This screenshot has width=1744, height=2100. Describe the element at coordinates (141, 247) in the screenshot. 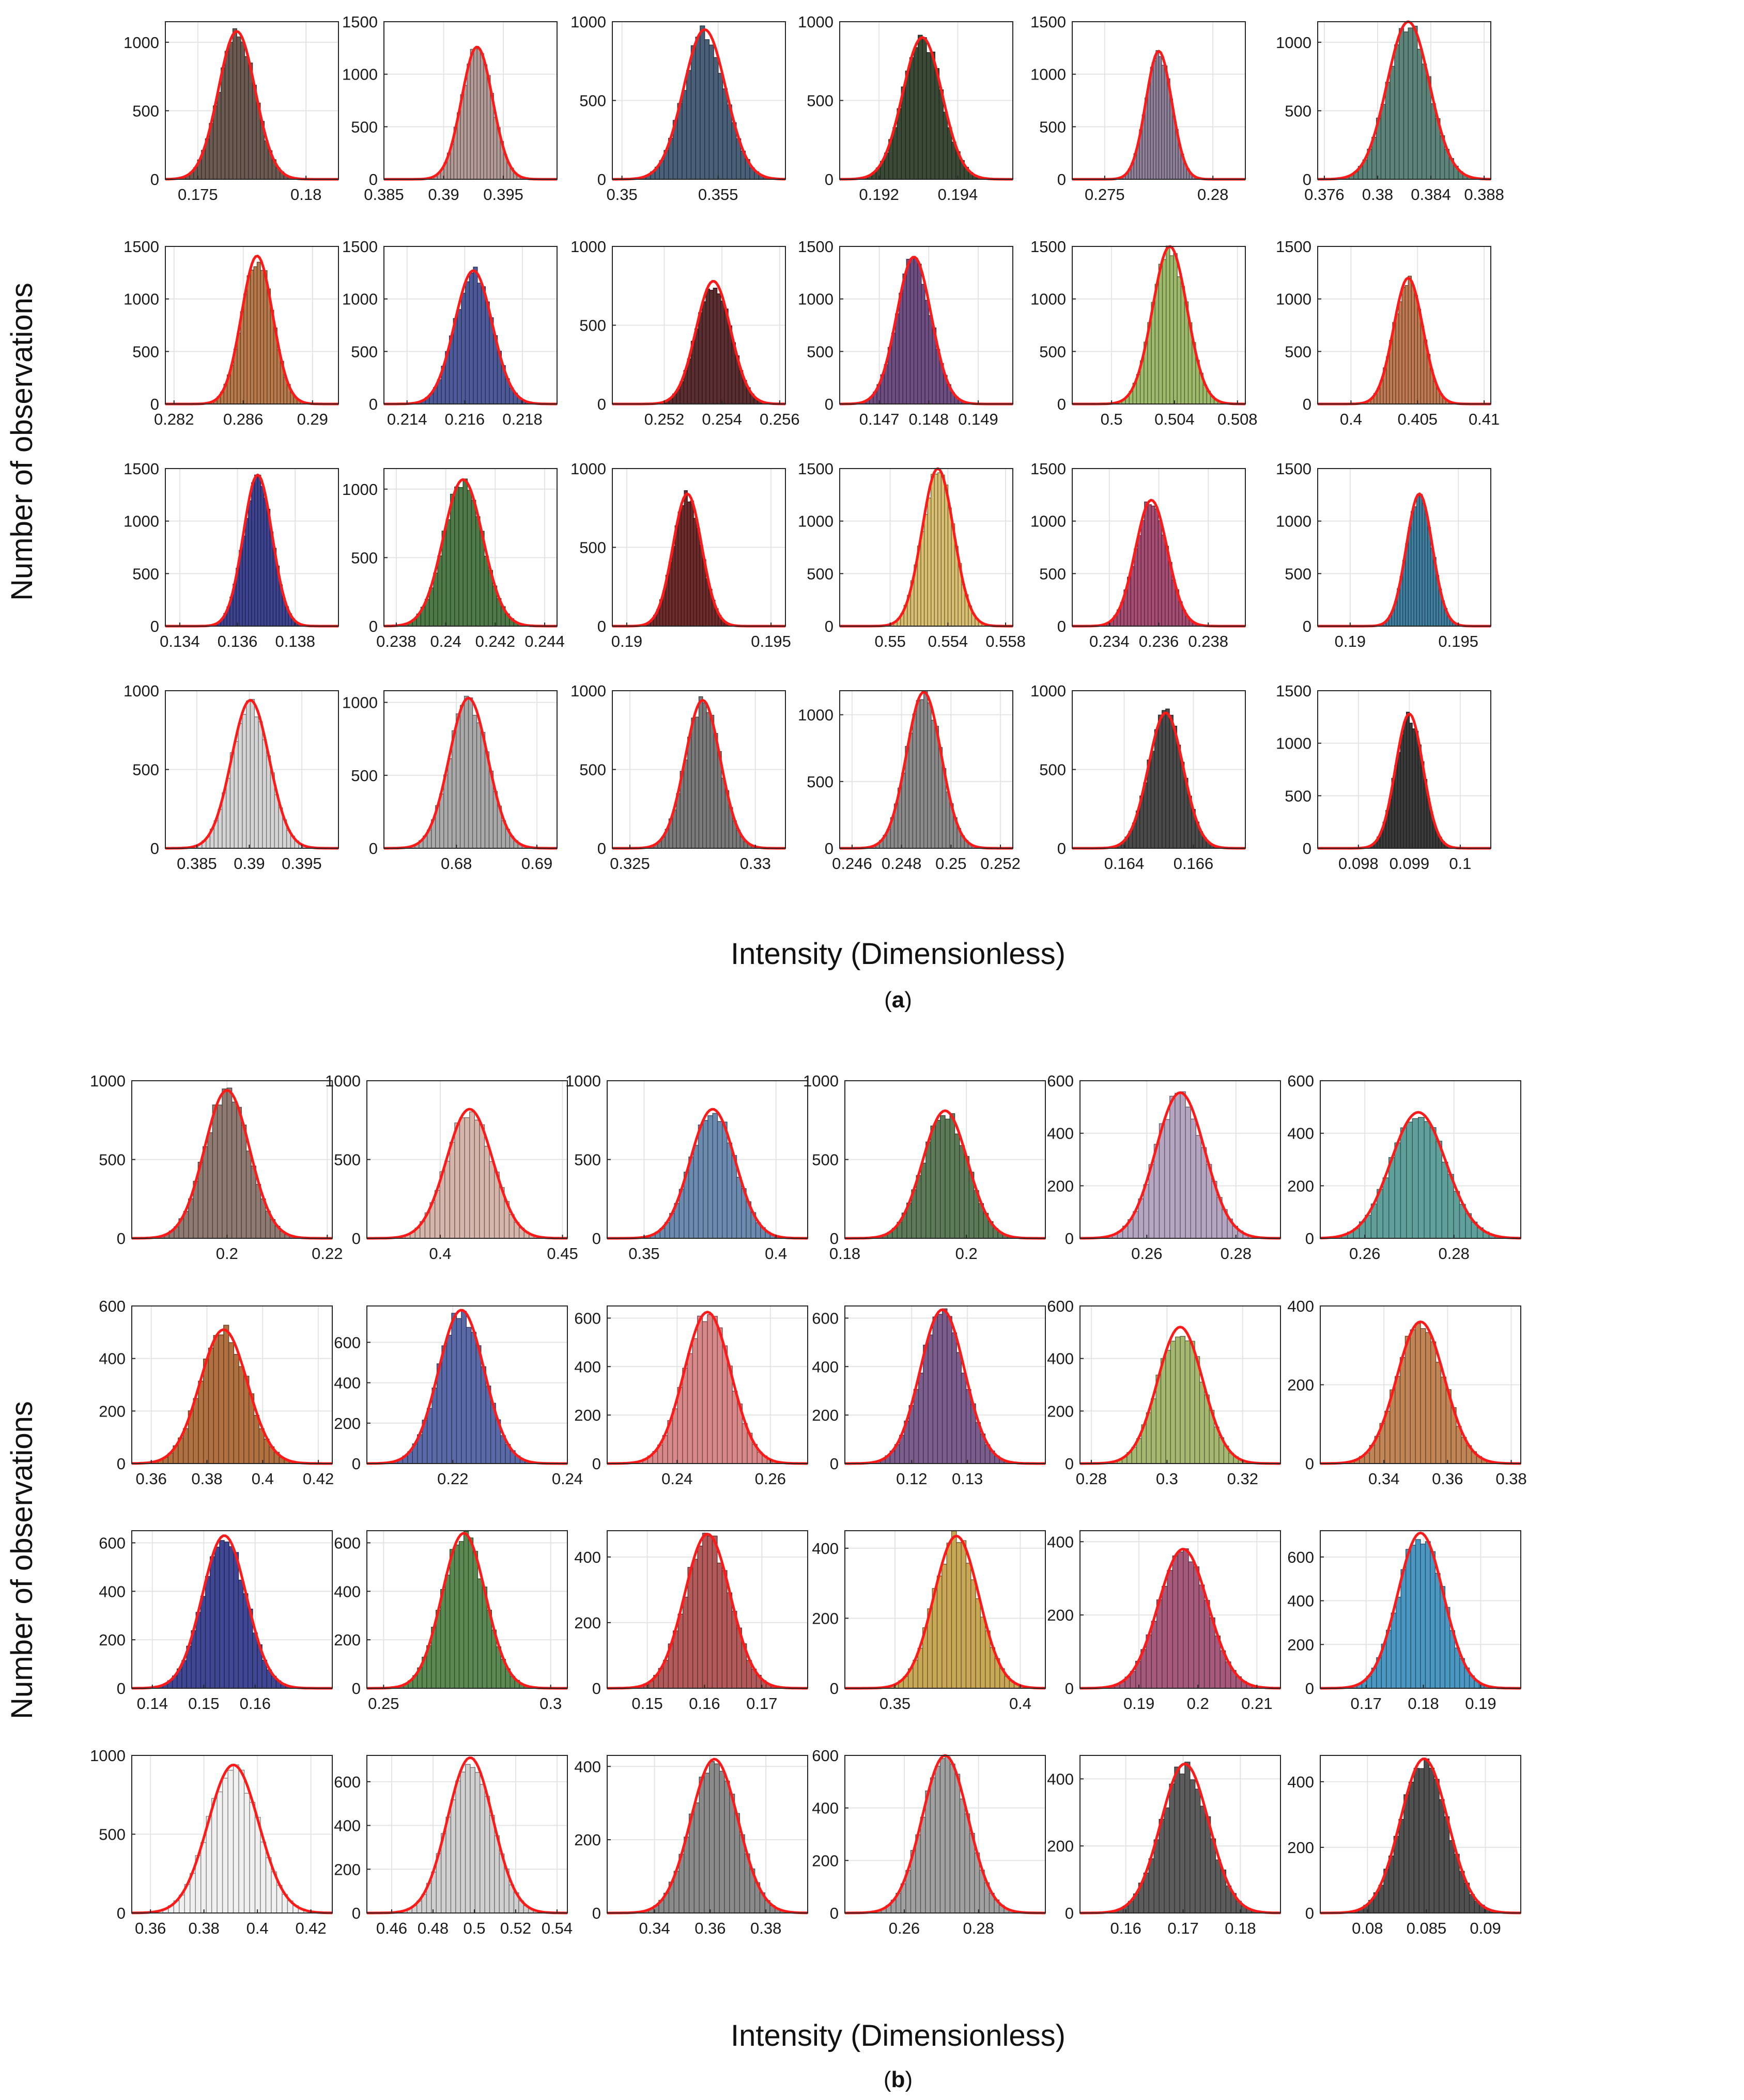

I see `y-tick-label: 1500` at that location.